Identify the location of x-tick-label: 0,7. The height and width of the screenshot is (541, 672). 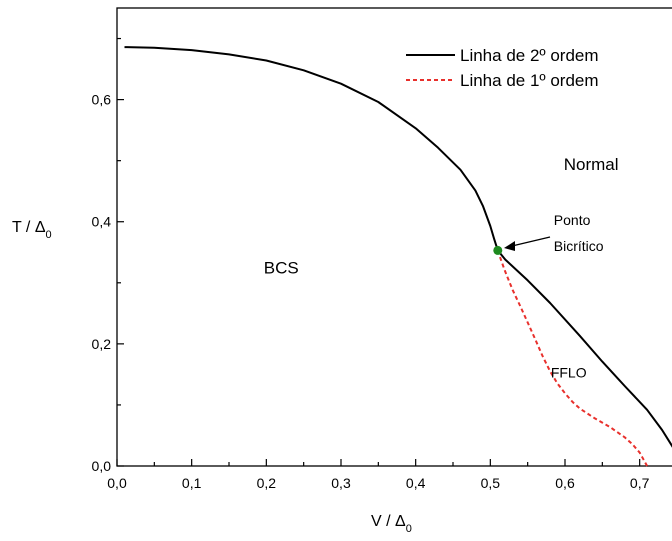
(640, 483).